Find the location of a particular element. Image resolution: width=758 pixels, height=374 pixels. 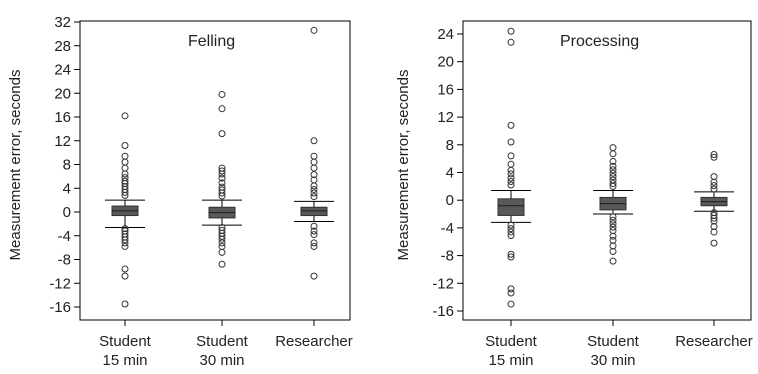

panel-title: Processing is located at coordinates (599, 41).